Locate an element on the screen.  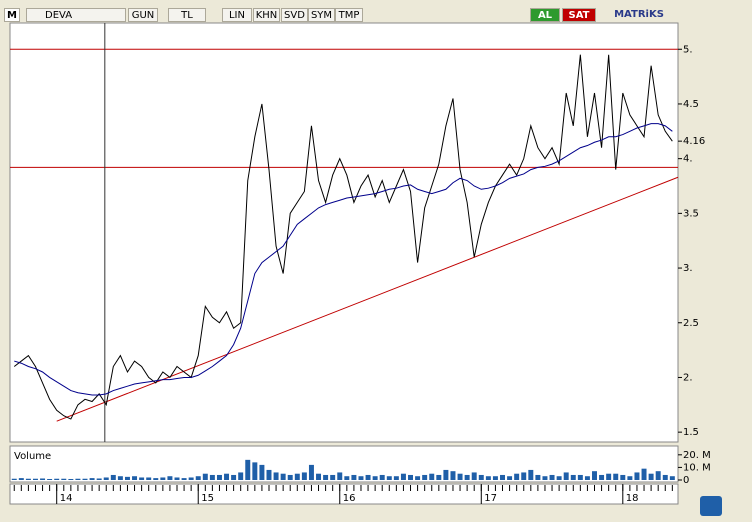
symbol: DEVA is located at coordinates (76, 15).